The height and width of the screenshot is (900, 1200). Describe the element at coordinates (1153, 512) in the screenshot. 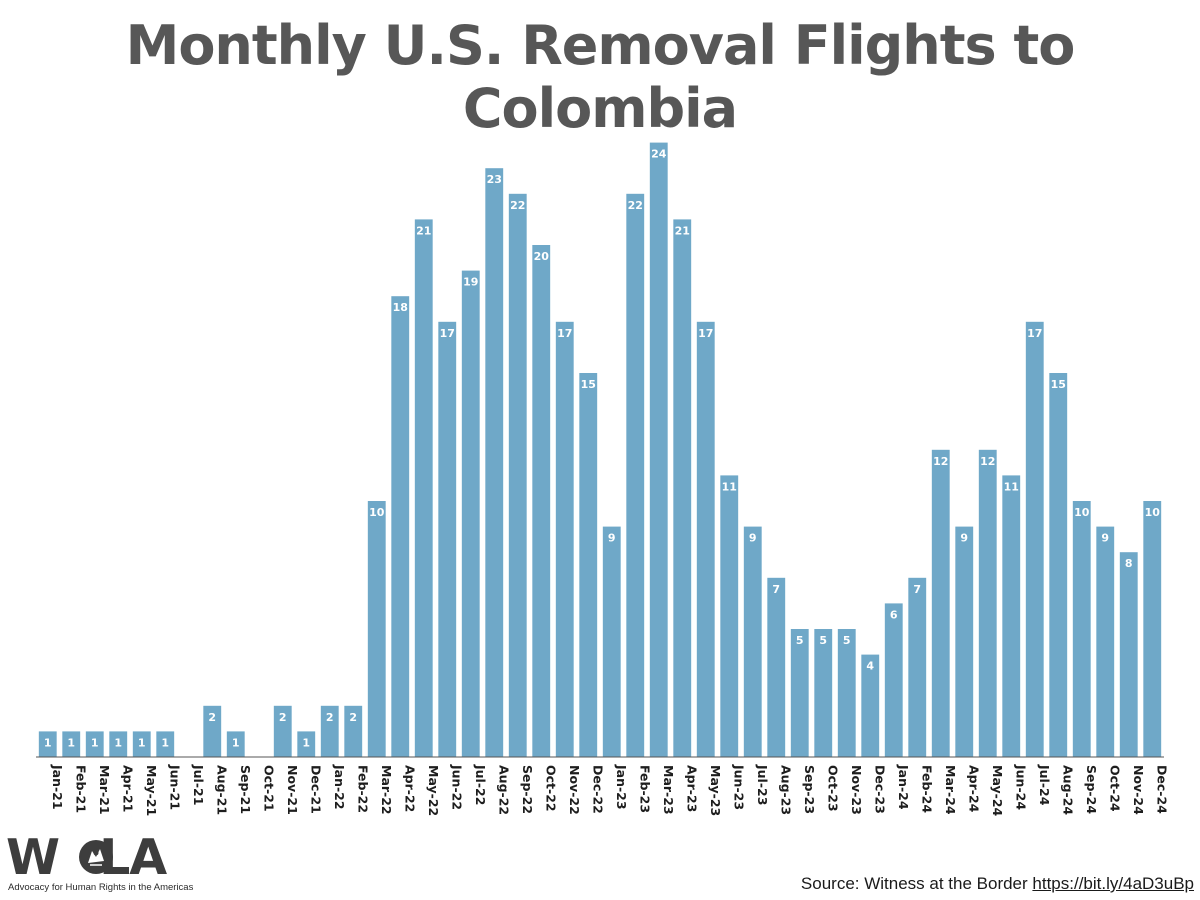

I see `bar-value-label: 10` at that location.